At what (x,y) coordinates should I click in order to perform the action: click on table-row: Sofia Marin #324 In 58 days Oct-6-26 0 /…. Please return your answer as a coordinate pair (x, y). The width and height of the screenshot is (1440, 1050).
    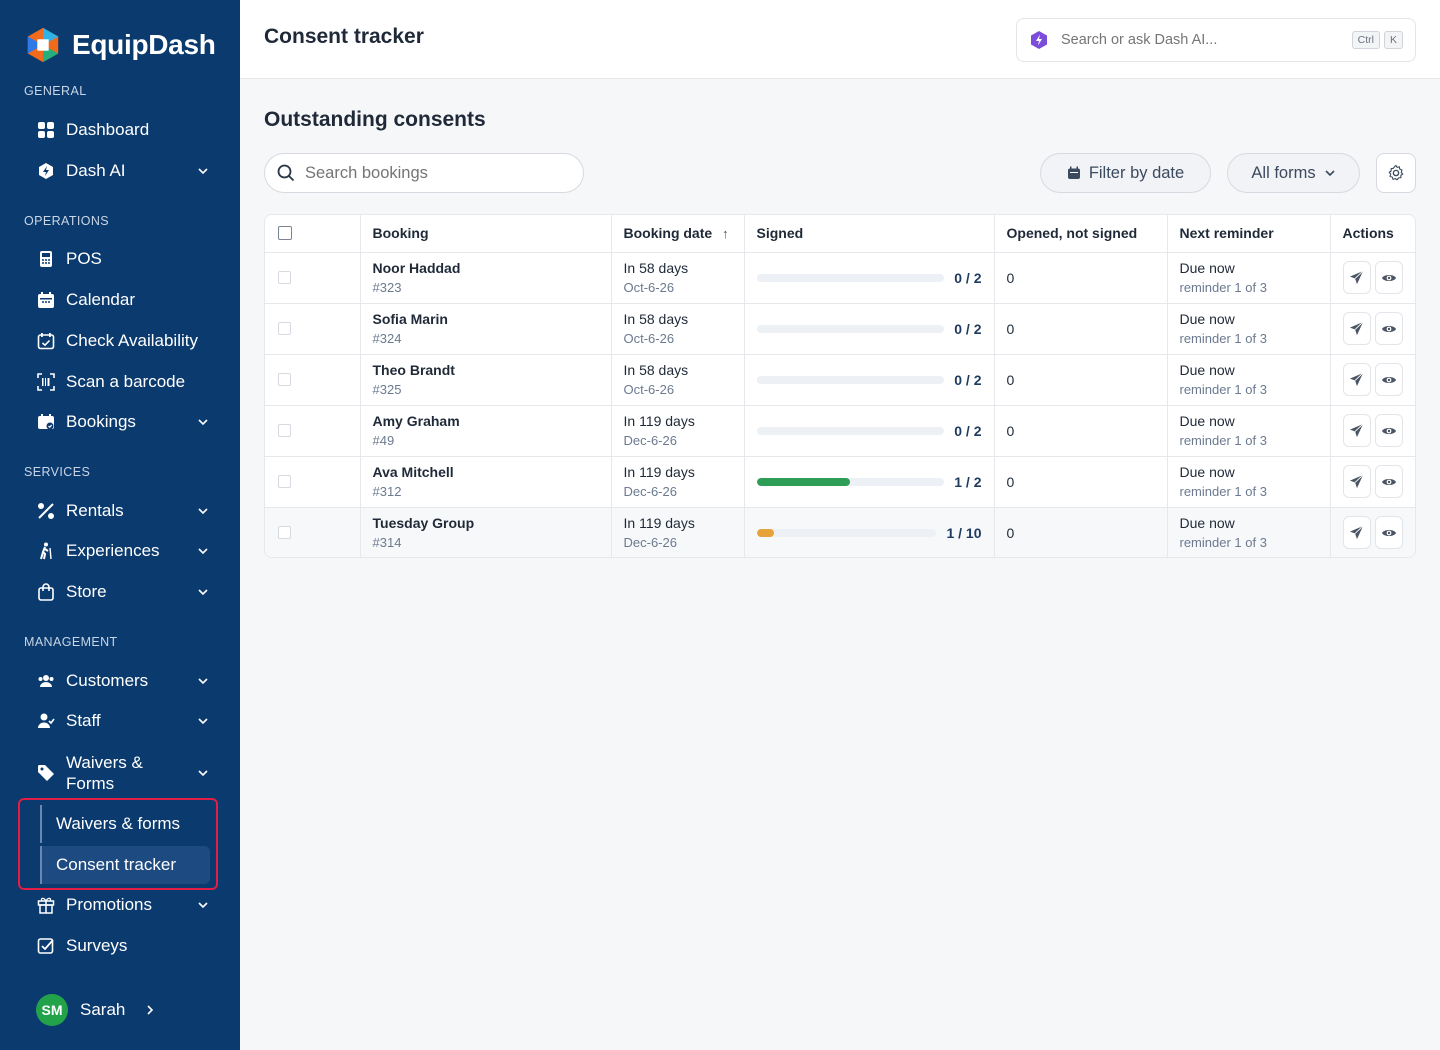
    Looking at the image, I should click on (840, 329).